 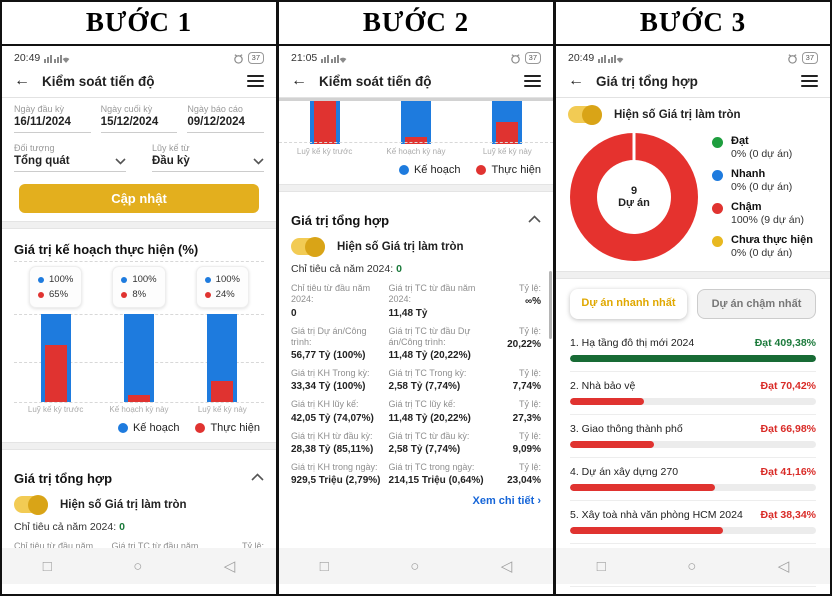 What do you see at coordinates (332, 418) in the screenshot?
I see `cell-value: 42,05 Tỷ (74,07%)` at bounding box center [332, 418].